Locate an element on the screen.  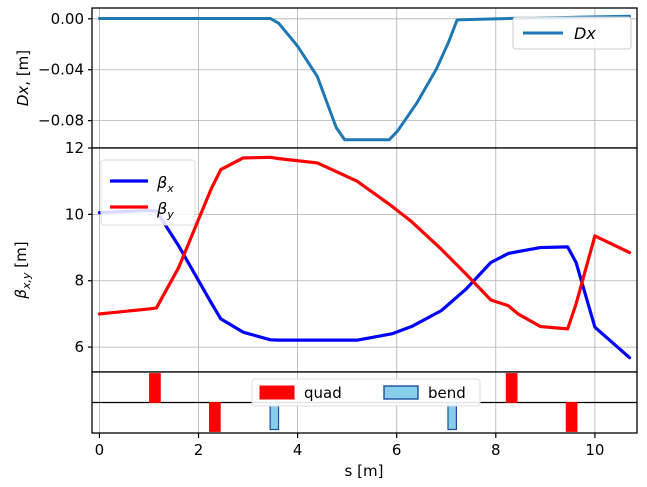
dispersion-legend: Dx is located at coordinates (572, 33).